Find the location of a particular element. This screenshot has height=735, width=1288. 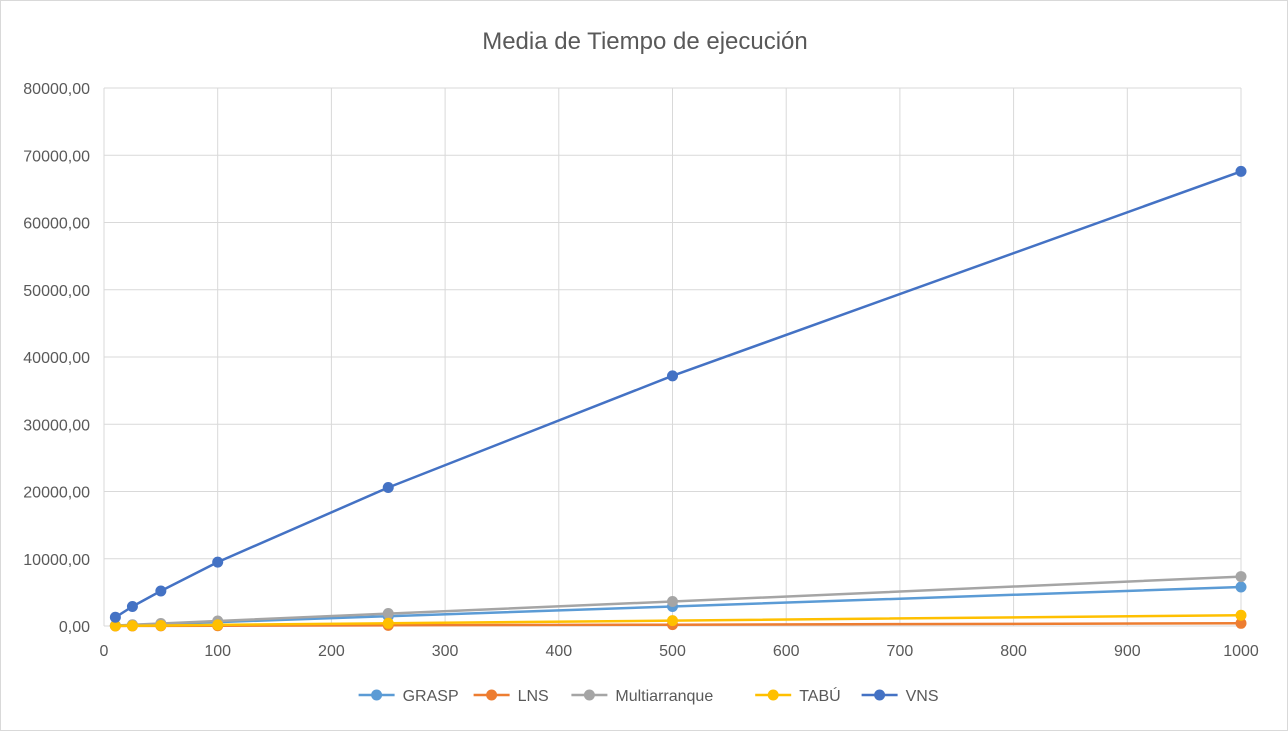

legend-label: Multiarranque is located at coordinates (664, 696).